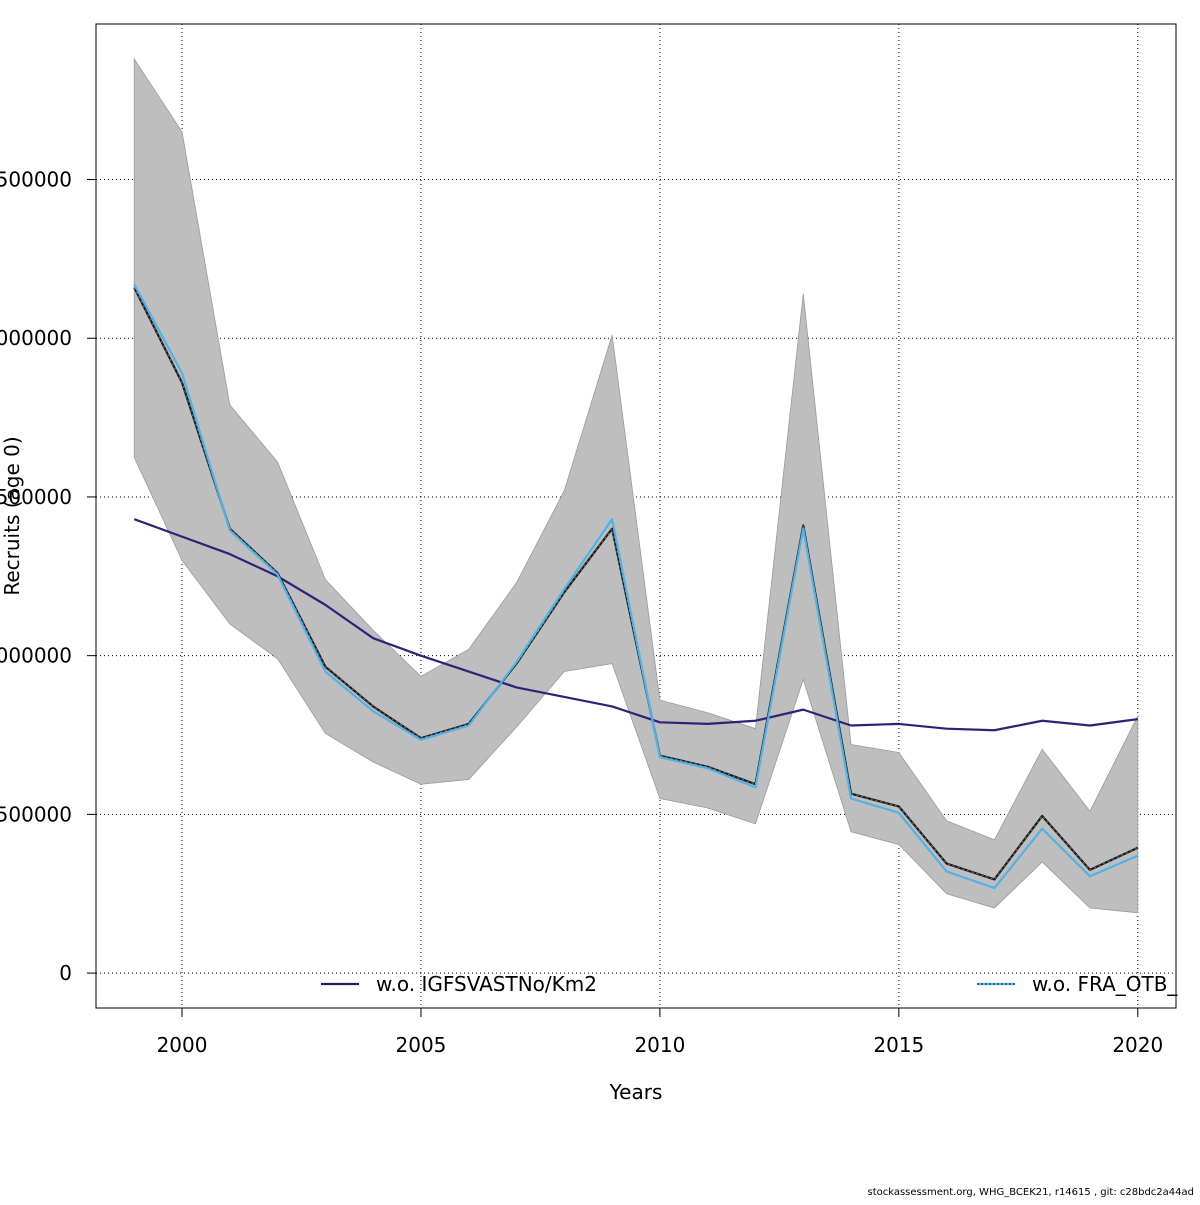 The height and width of the screenshot is (1205, 1200). I want to click on x-tick-label: 2005, so click(421, 1045).